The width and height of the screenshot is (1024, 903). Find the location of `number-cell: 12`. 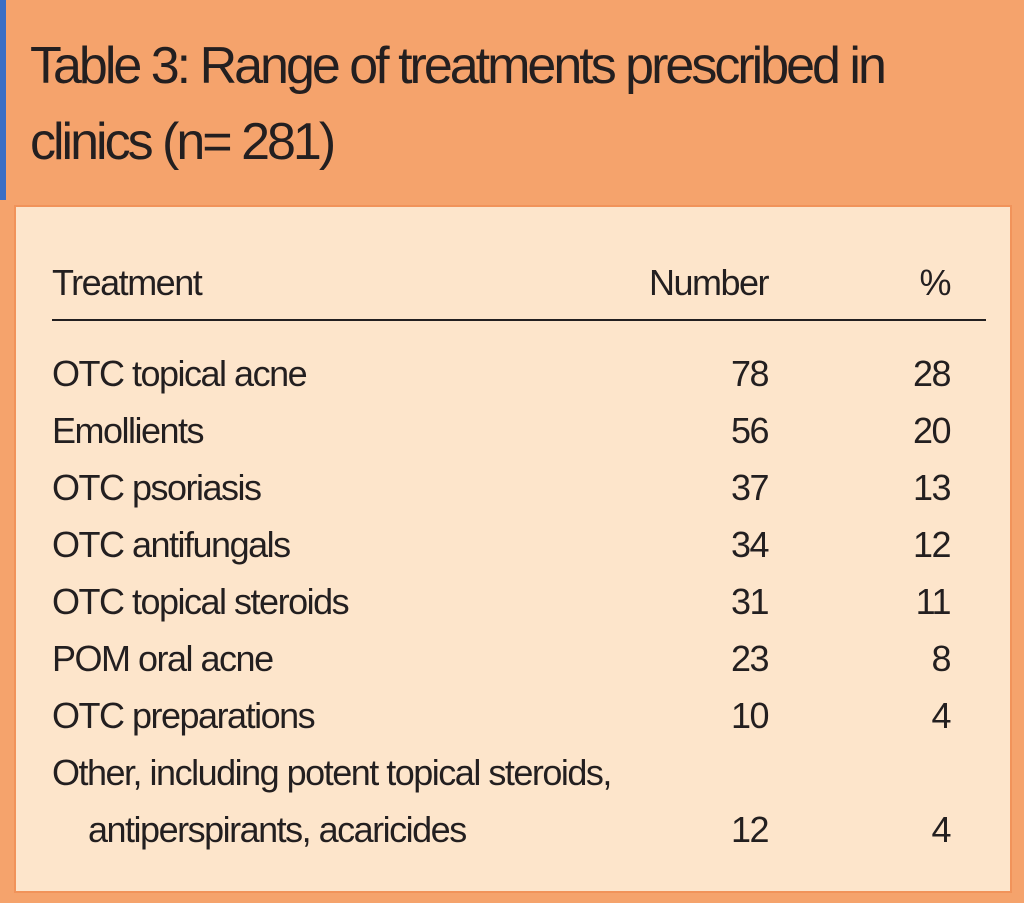

number-cell: 12 is located at coordinates (750, 829).